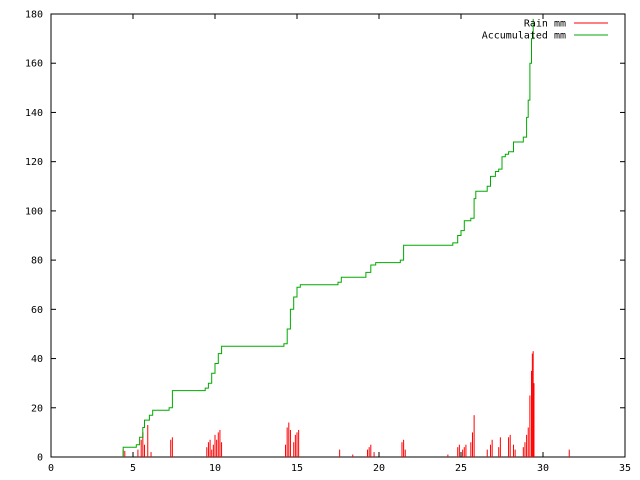 The height and width of the screenshot is (480, 640). I want to click on x-tick-label: 25, so click(461, 468).